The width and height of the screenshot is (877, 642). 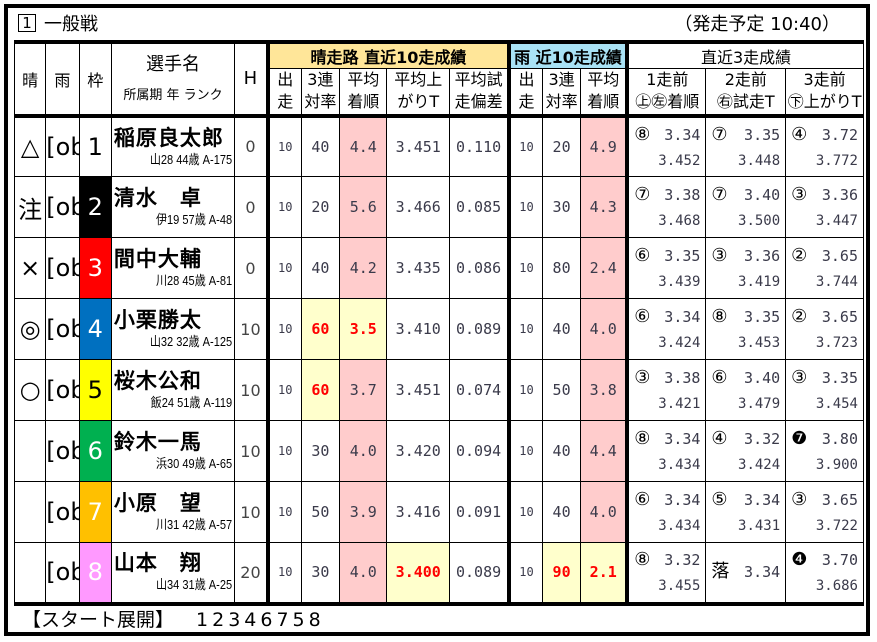 I want to click on frame-number: 7, so click(x=95, y=512).